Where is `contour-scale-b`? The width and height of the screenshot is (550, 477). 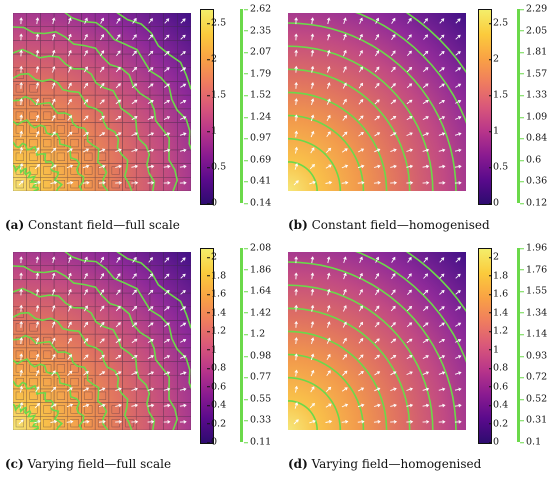
contour-scale-b is located at coordinates (518, 106).